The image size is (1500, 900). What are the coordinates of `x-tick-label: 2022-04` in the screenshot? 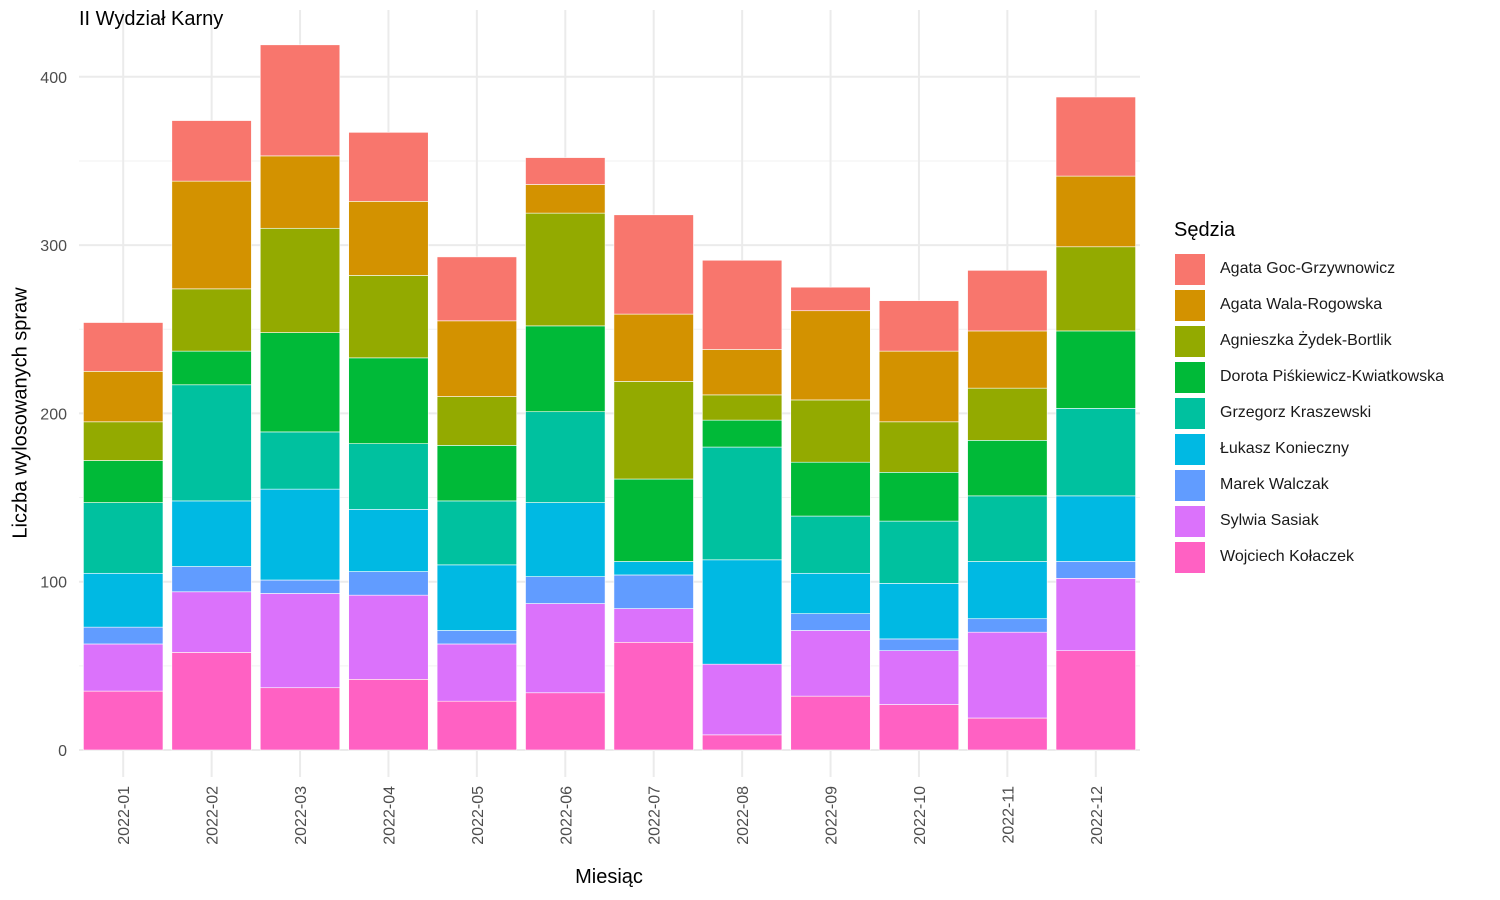 It's located at (389, 815).